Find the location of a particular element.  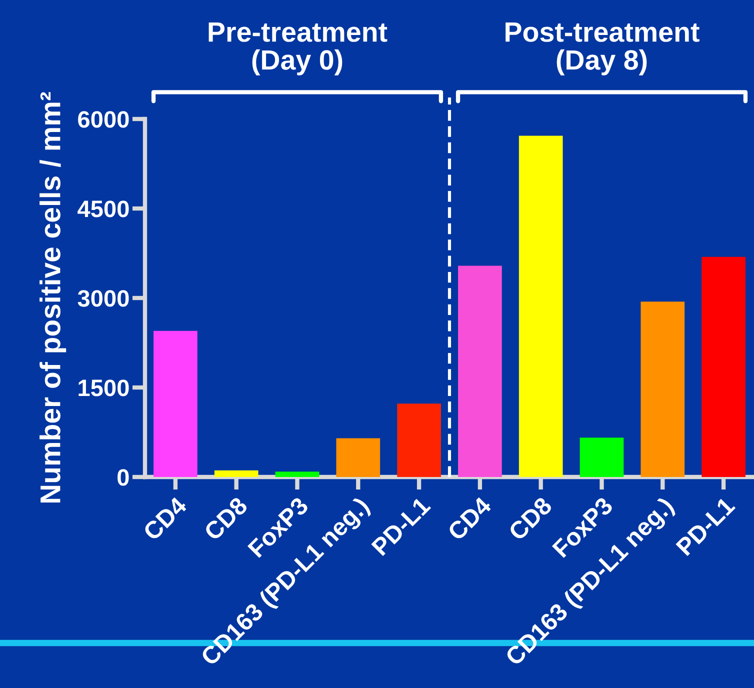

text: Post-treatment (Day 8) is located at coordinates (603, 49).